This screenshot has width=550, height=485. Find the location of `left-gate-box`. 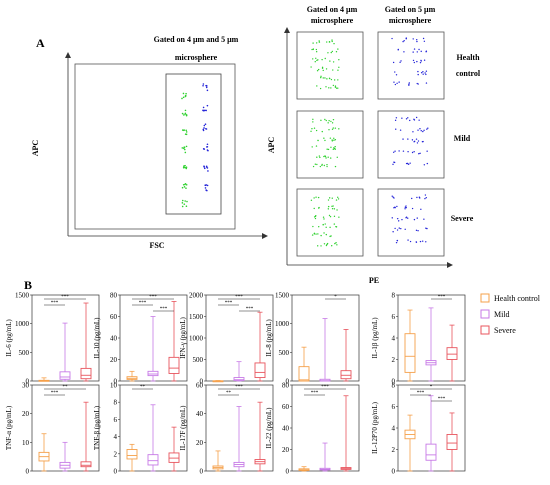

left-gate-box is located at coordinates (193, 144).